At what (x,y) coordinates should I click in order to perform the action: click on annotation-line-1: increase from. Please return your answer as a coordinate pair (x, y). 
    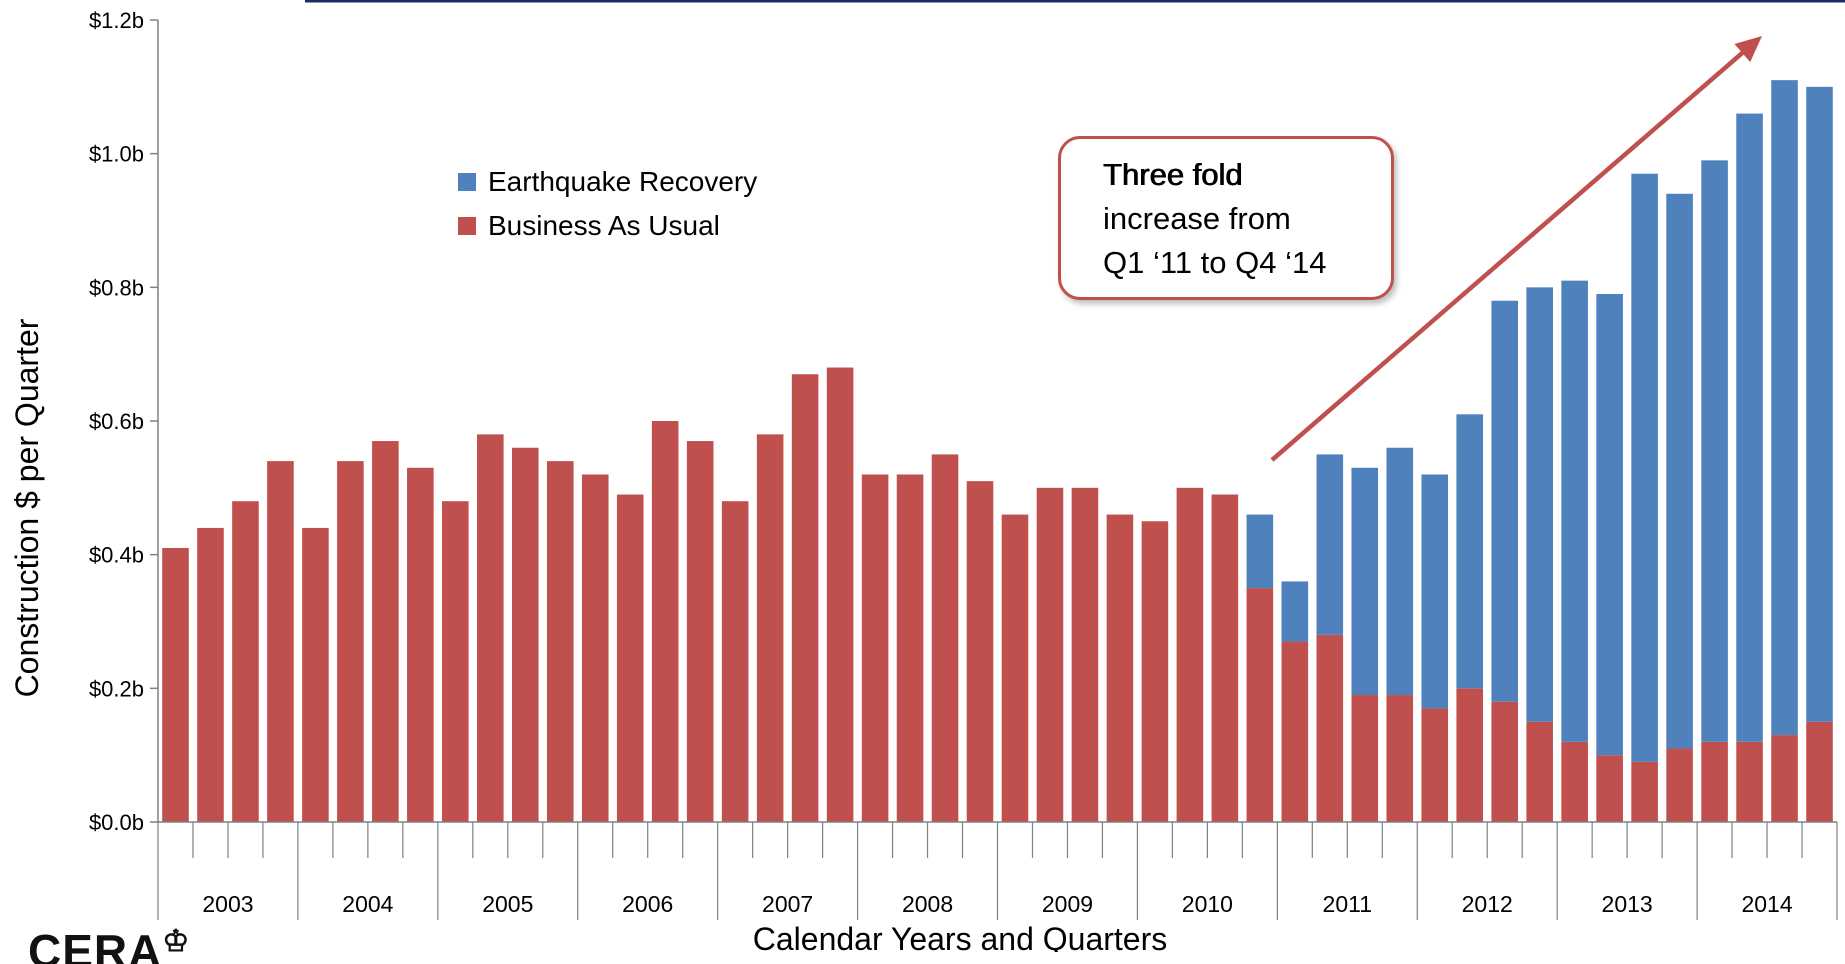
    Looking at the image, I should click on (1197, 218).